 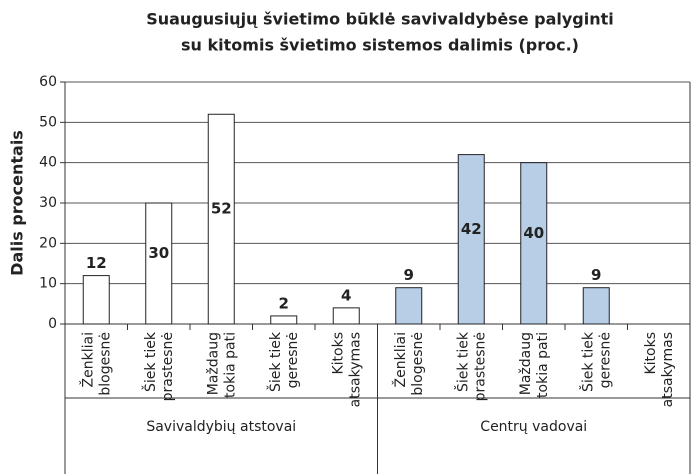 What do you see at coordinates (221, 209) in the screenshot?
I see `value-label: 52` at bounding box center [221, 209].